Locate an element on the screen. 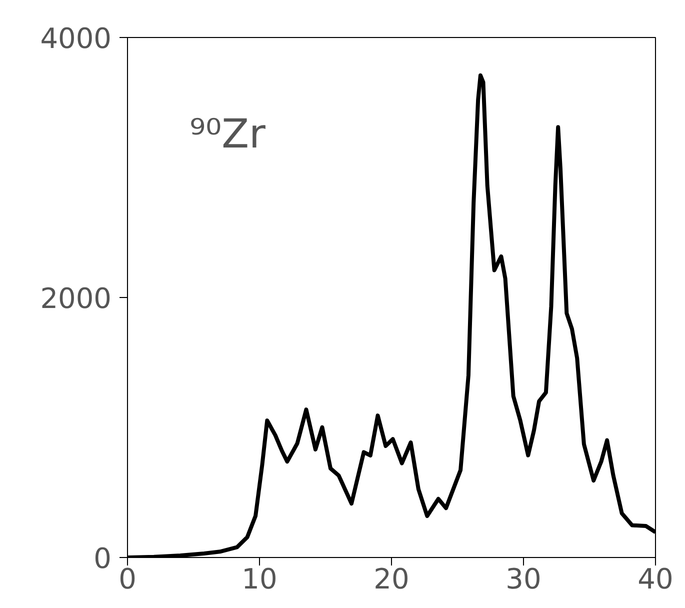 The image size is (685, 608). x-tick-label: 40 is located at coordinates (656, 579).